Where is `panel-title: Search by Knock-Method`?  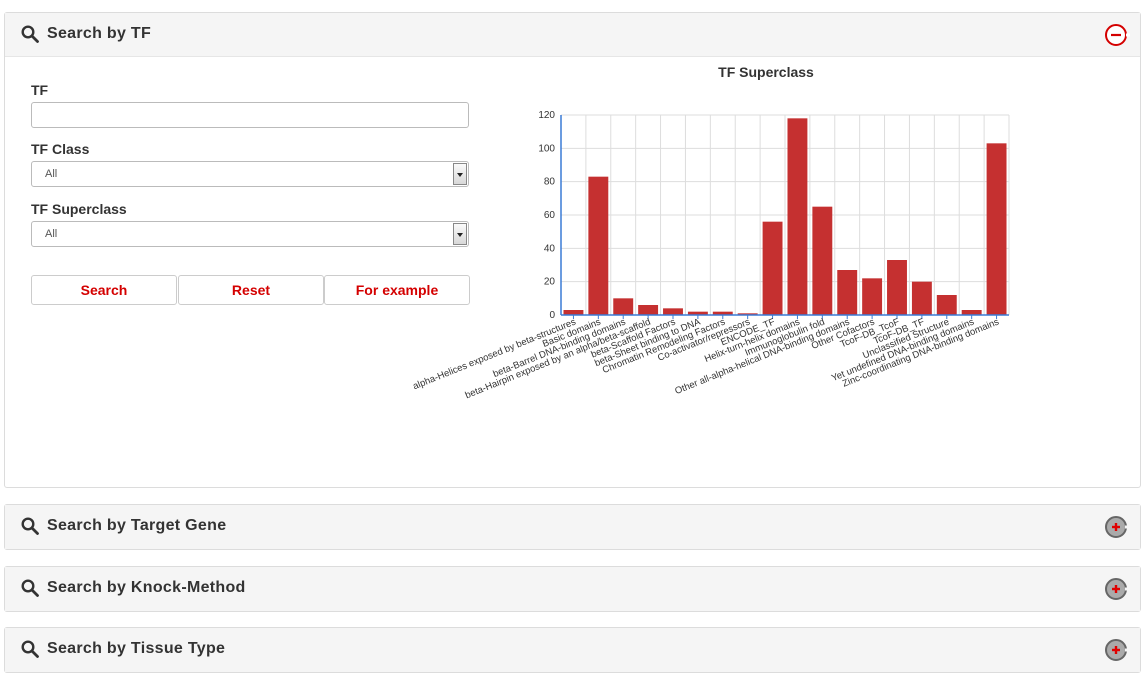 panel-title: Search by Knock-Method is located at coordinates (133, 588).